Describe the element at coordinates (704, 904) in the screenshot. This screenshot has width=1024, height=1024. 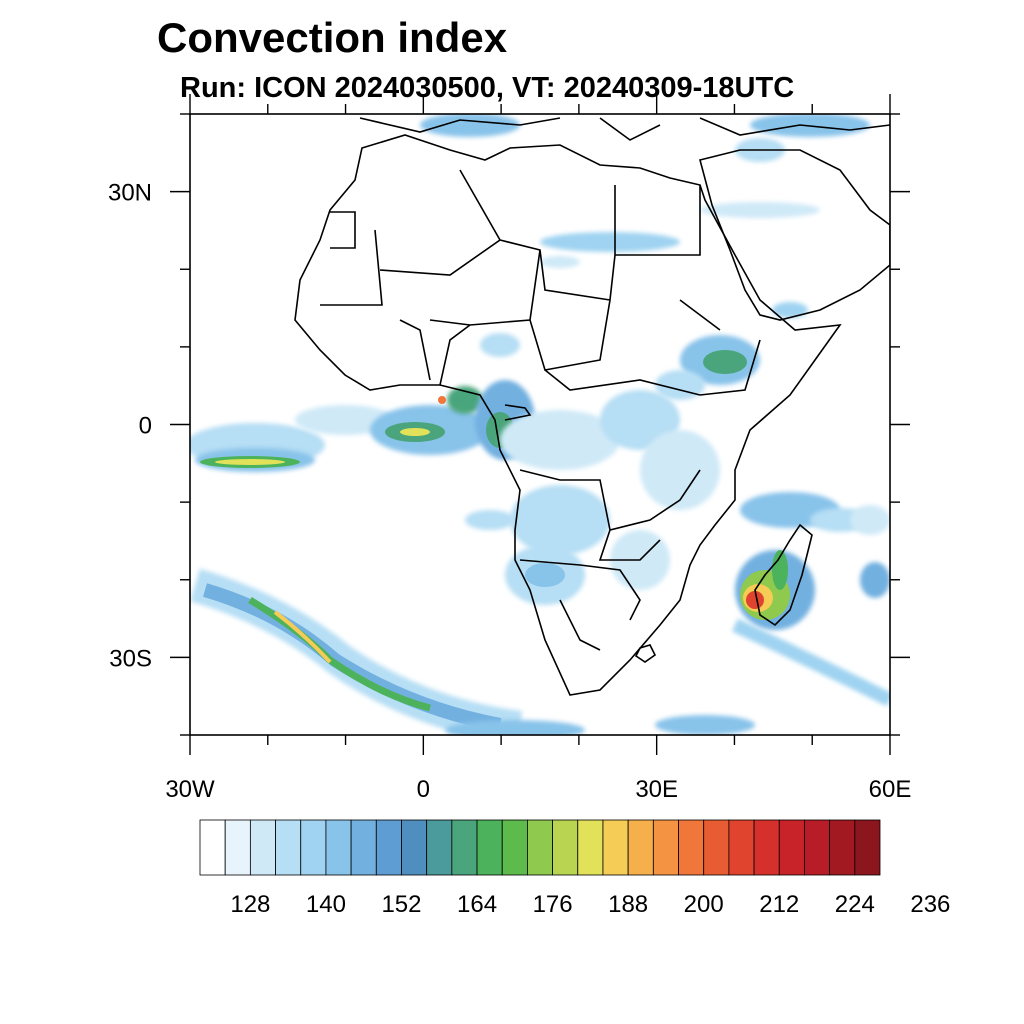
I see `colorbar-tick-label: 200` at that location.